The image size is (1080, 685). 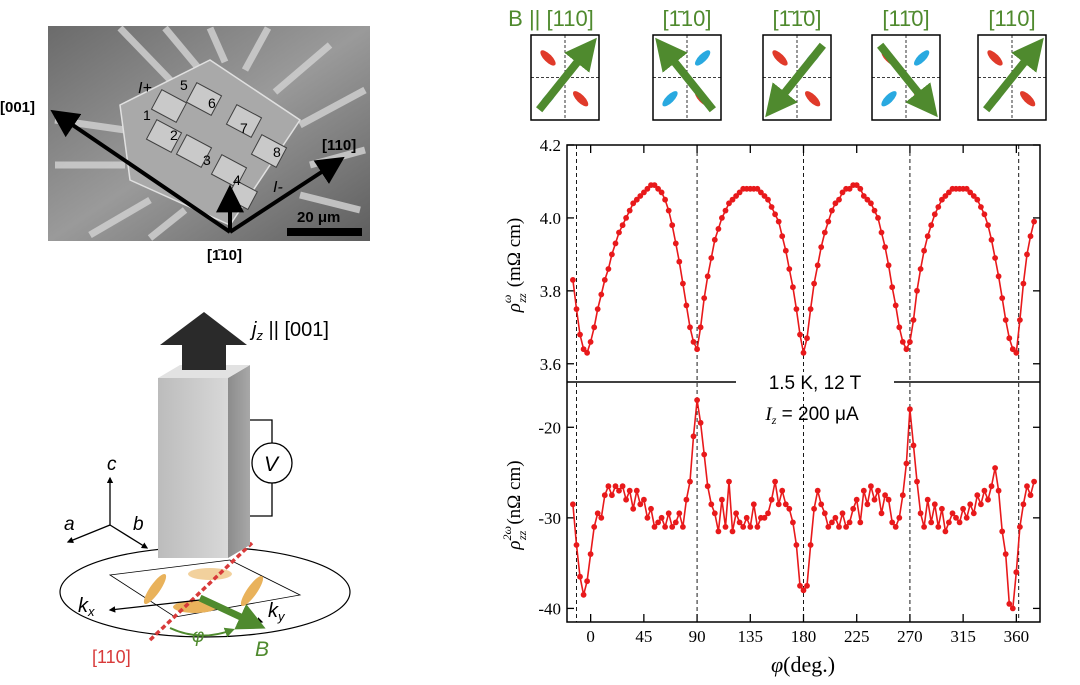 What do you see at coordinates (86, 607) in the screenshot?
I see `svg-text: kx` at bounding box center [86, 607].